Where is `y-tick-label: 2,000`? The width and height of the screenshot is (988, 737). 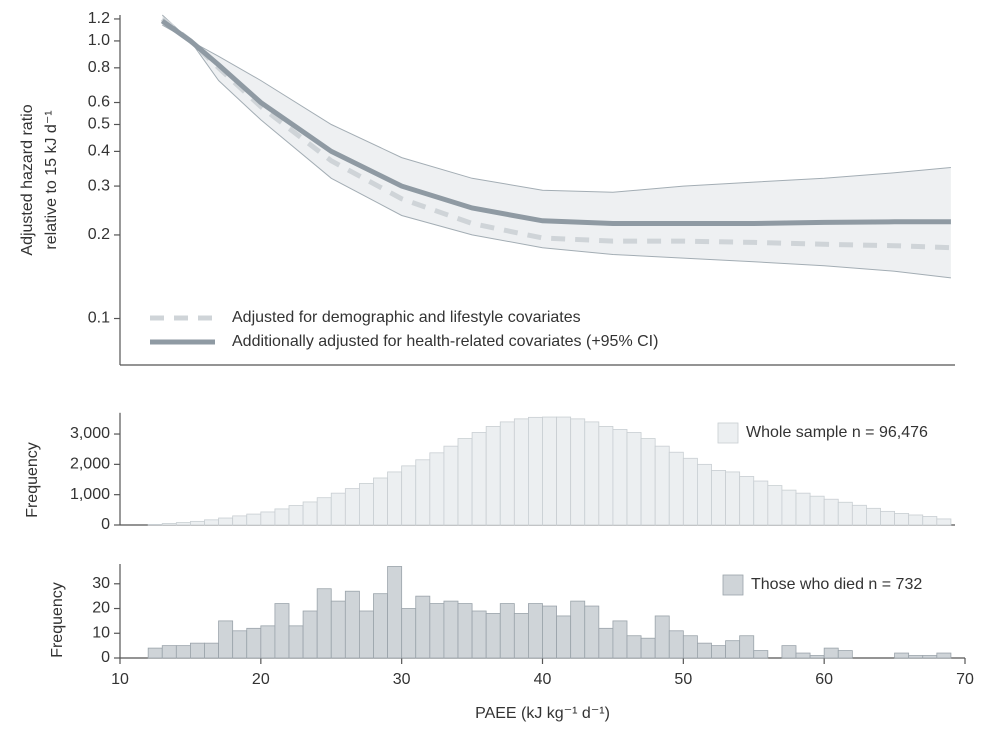 y-tick-label: 2,000 is located at coordinates (90, 464).